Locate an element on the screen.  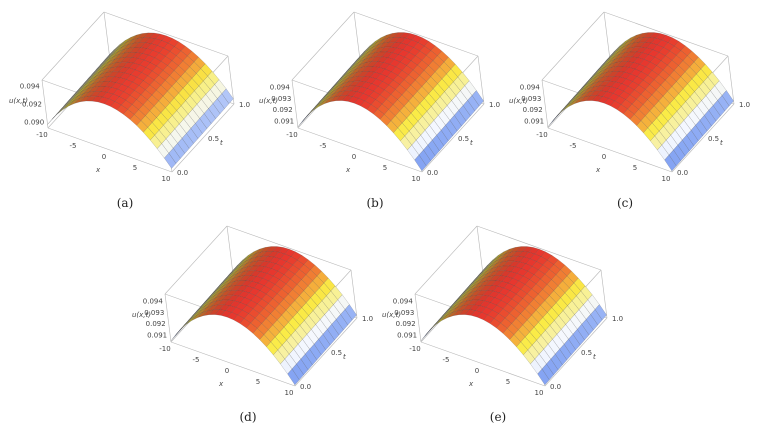
z-axis-label: u(x,t) is located at coordinates (391, 315).